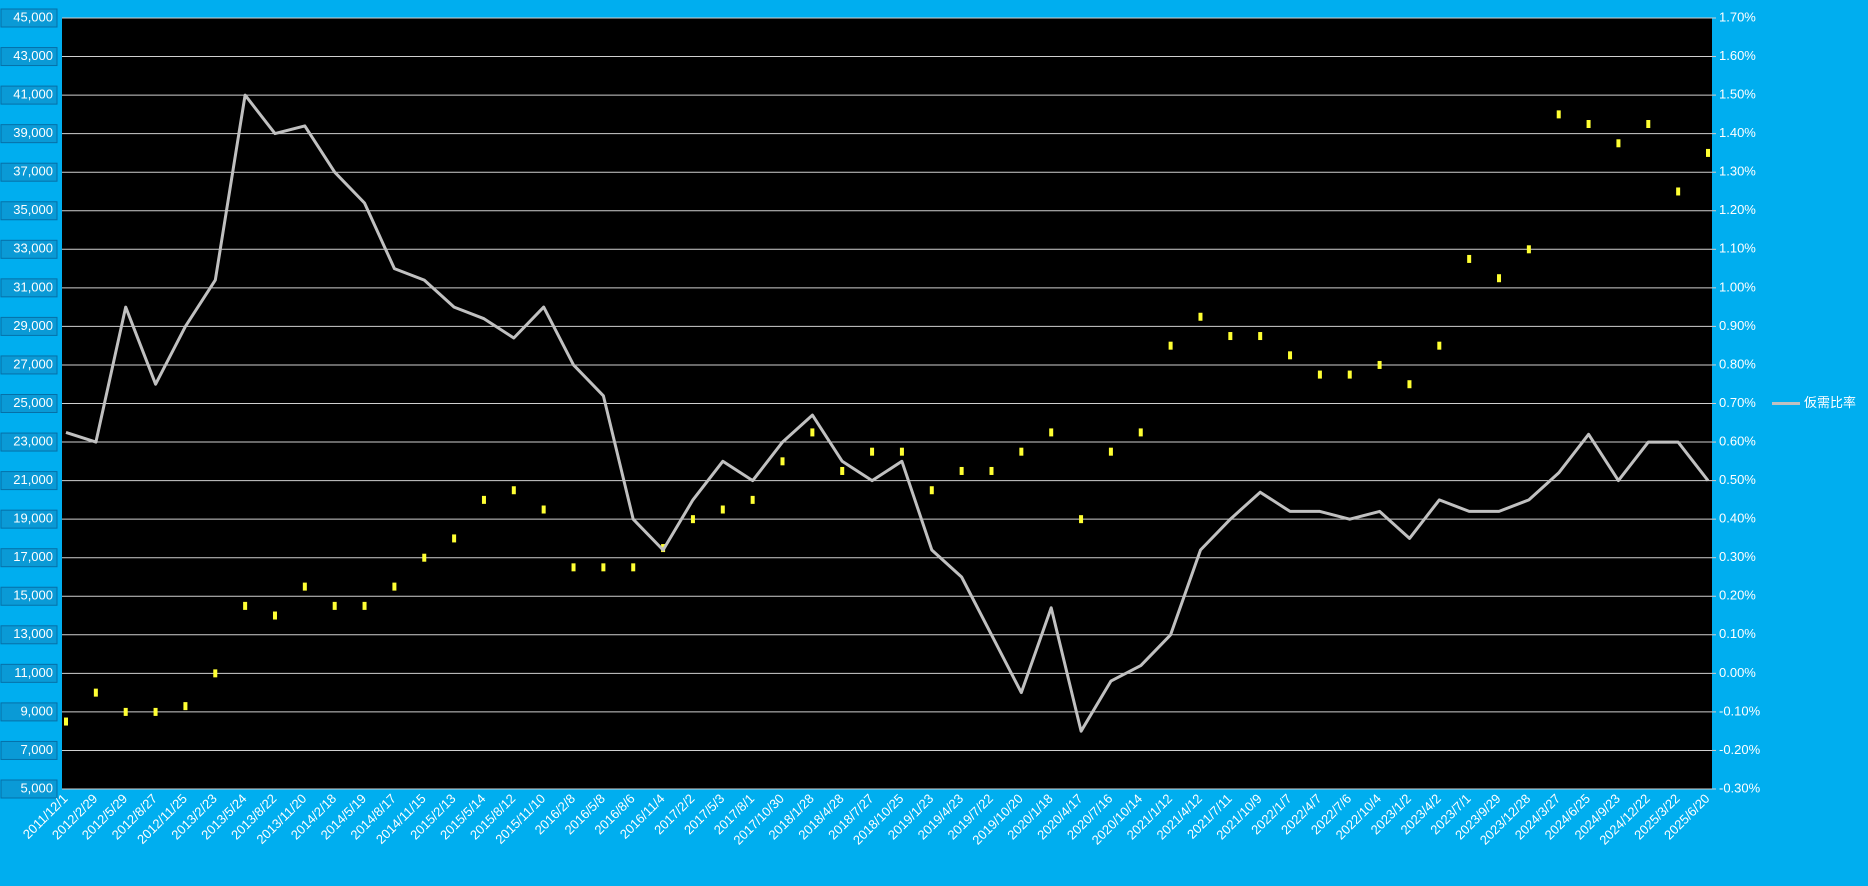 This screenshot has height=886, width=1868. Describe the element at coordinates (1737, 94) in the screenshot. I see `y2-tick-label: 1.50%` at that location.